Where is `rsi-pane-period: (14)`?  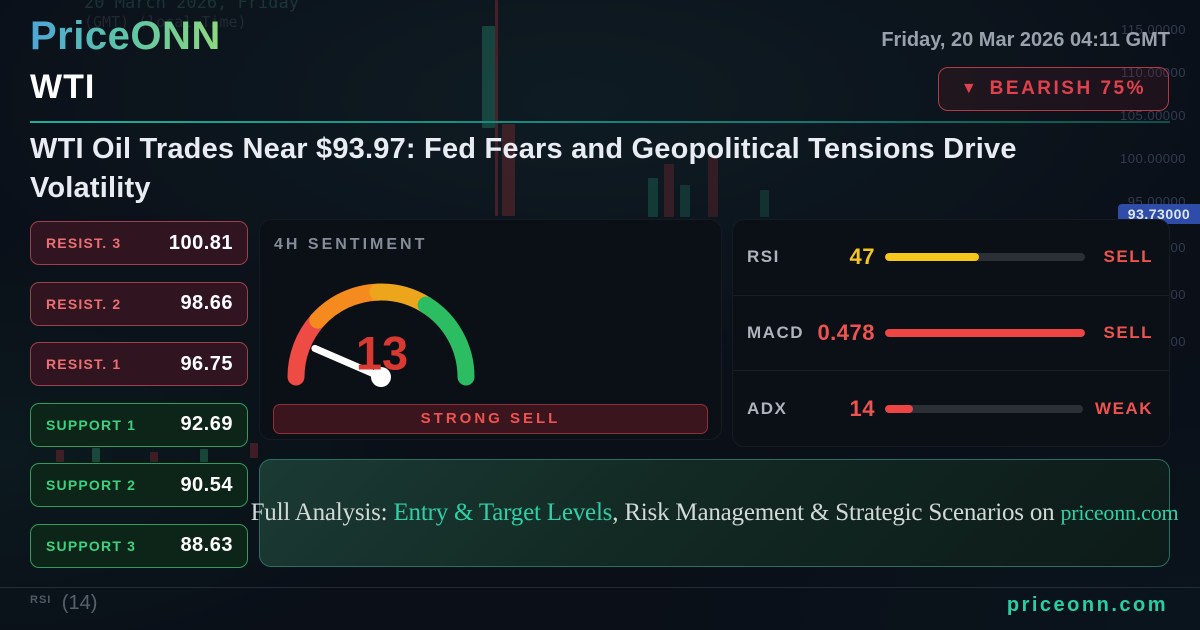 rsi-pane-period: (14) is located at coordinates (79, 603).